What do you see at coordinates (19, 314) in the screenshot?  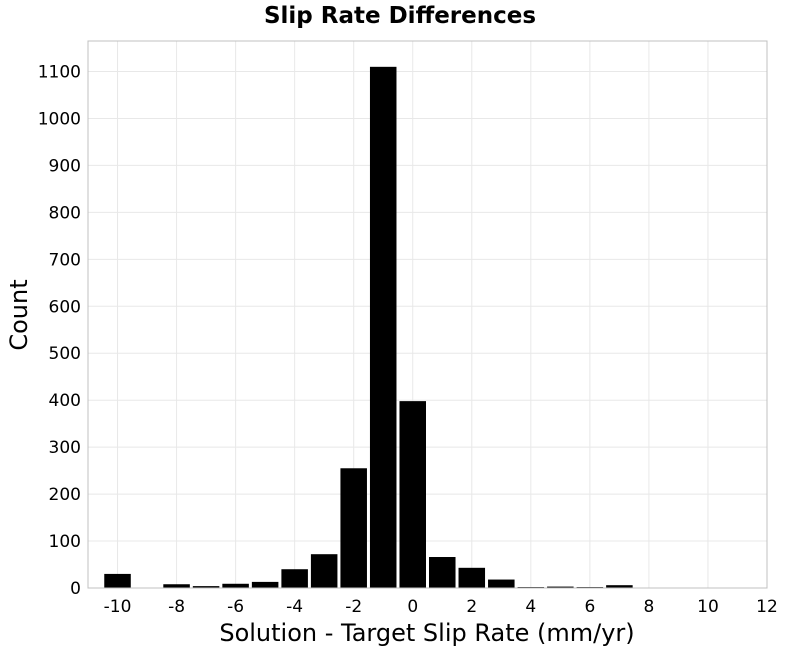 I see `y-axis-label: Count` at bounding box center [19, 314].